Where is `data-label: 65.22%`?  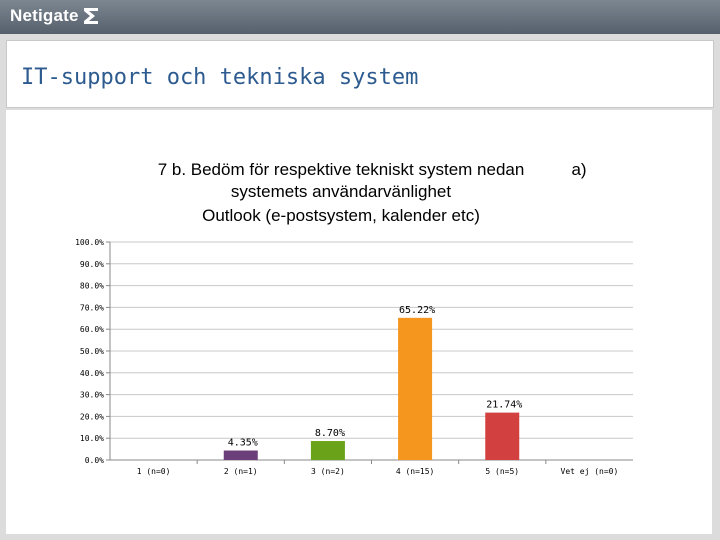 data-label: 65.22% is located at coordinates (417, 310).